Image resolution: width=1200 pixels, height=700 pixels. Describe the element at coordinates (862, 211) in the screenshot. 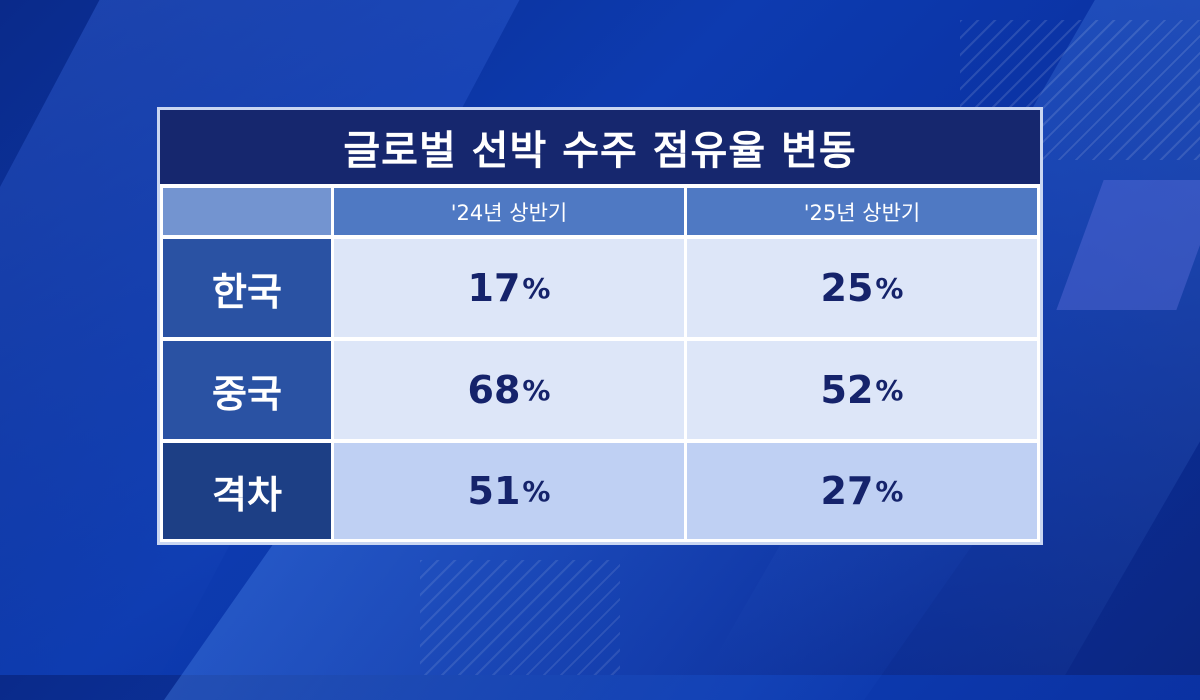

I see `column-header: '25년 상반기` at that location.